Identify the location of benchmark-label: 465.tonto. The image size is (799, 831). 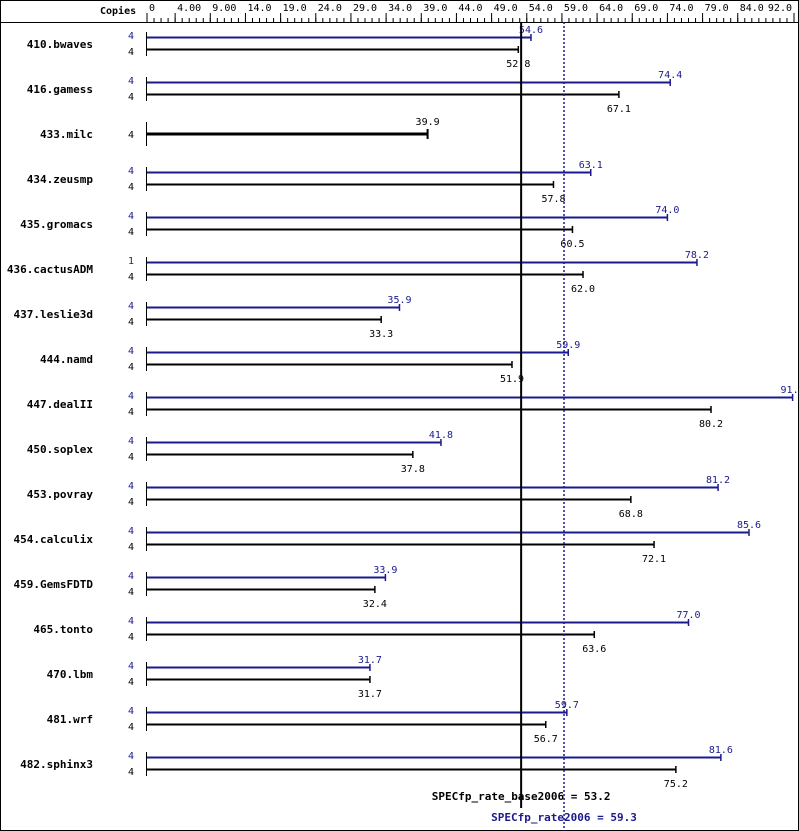
(63, 629).